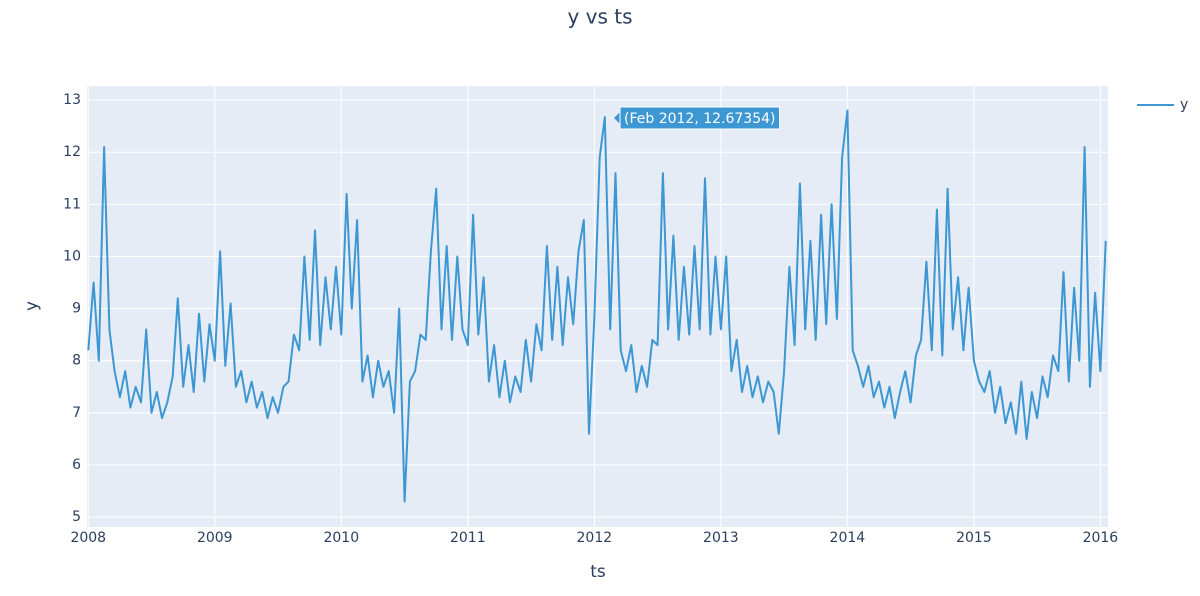 The height and width of the screenshot is (596, 1200). What do you see at coordinates (617, 118) in the screenshot?
I see `hover-pointer` at bounding box center [617, 118].